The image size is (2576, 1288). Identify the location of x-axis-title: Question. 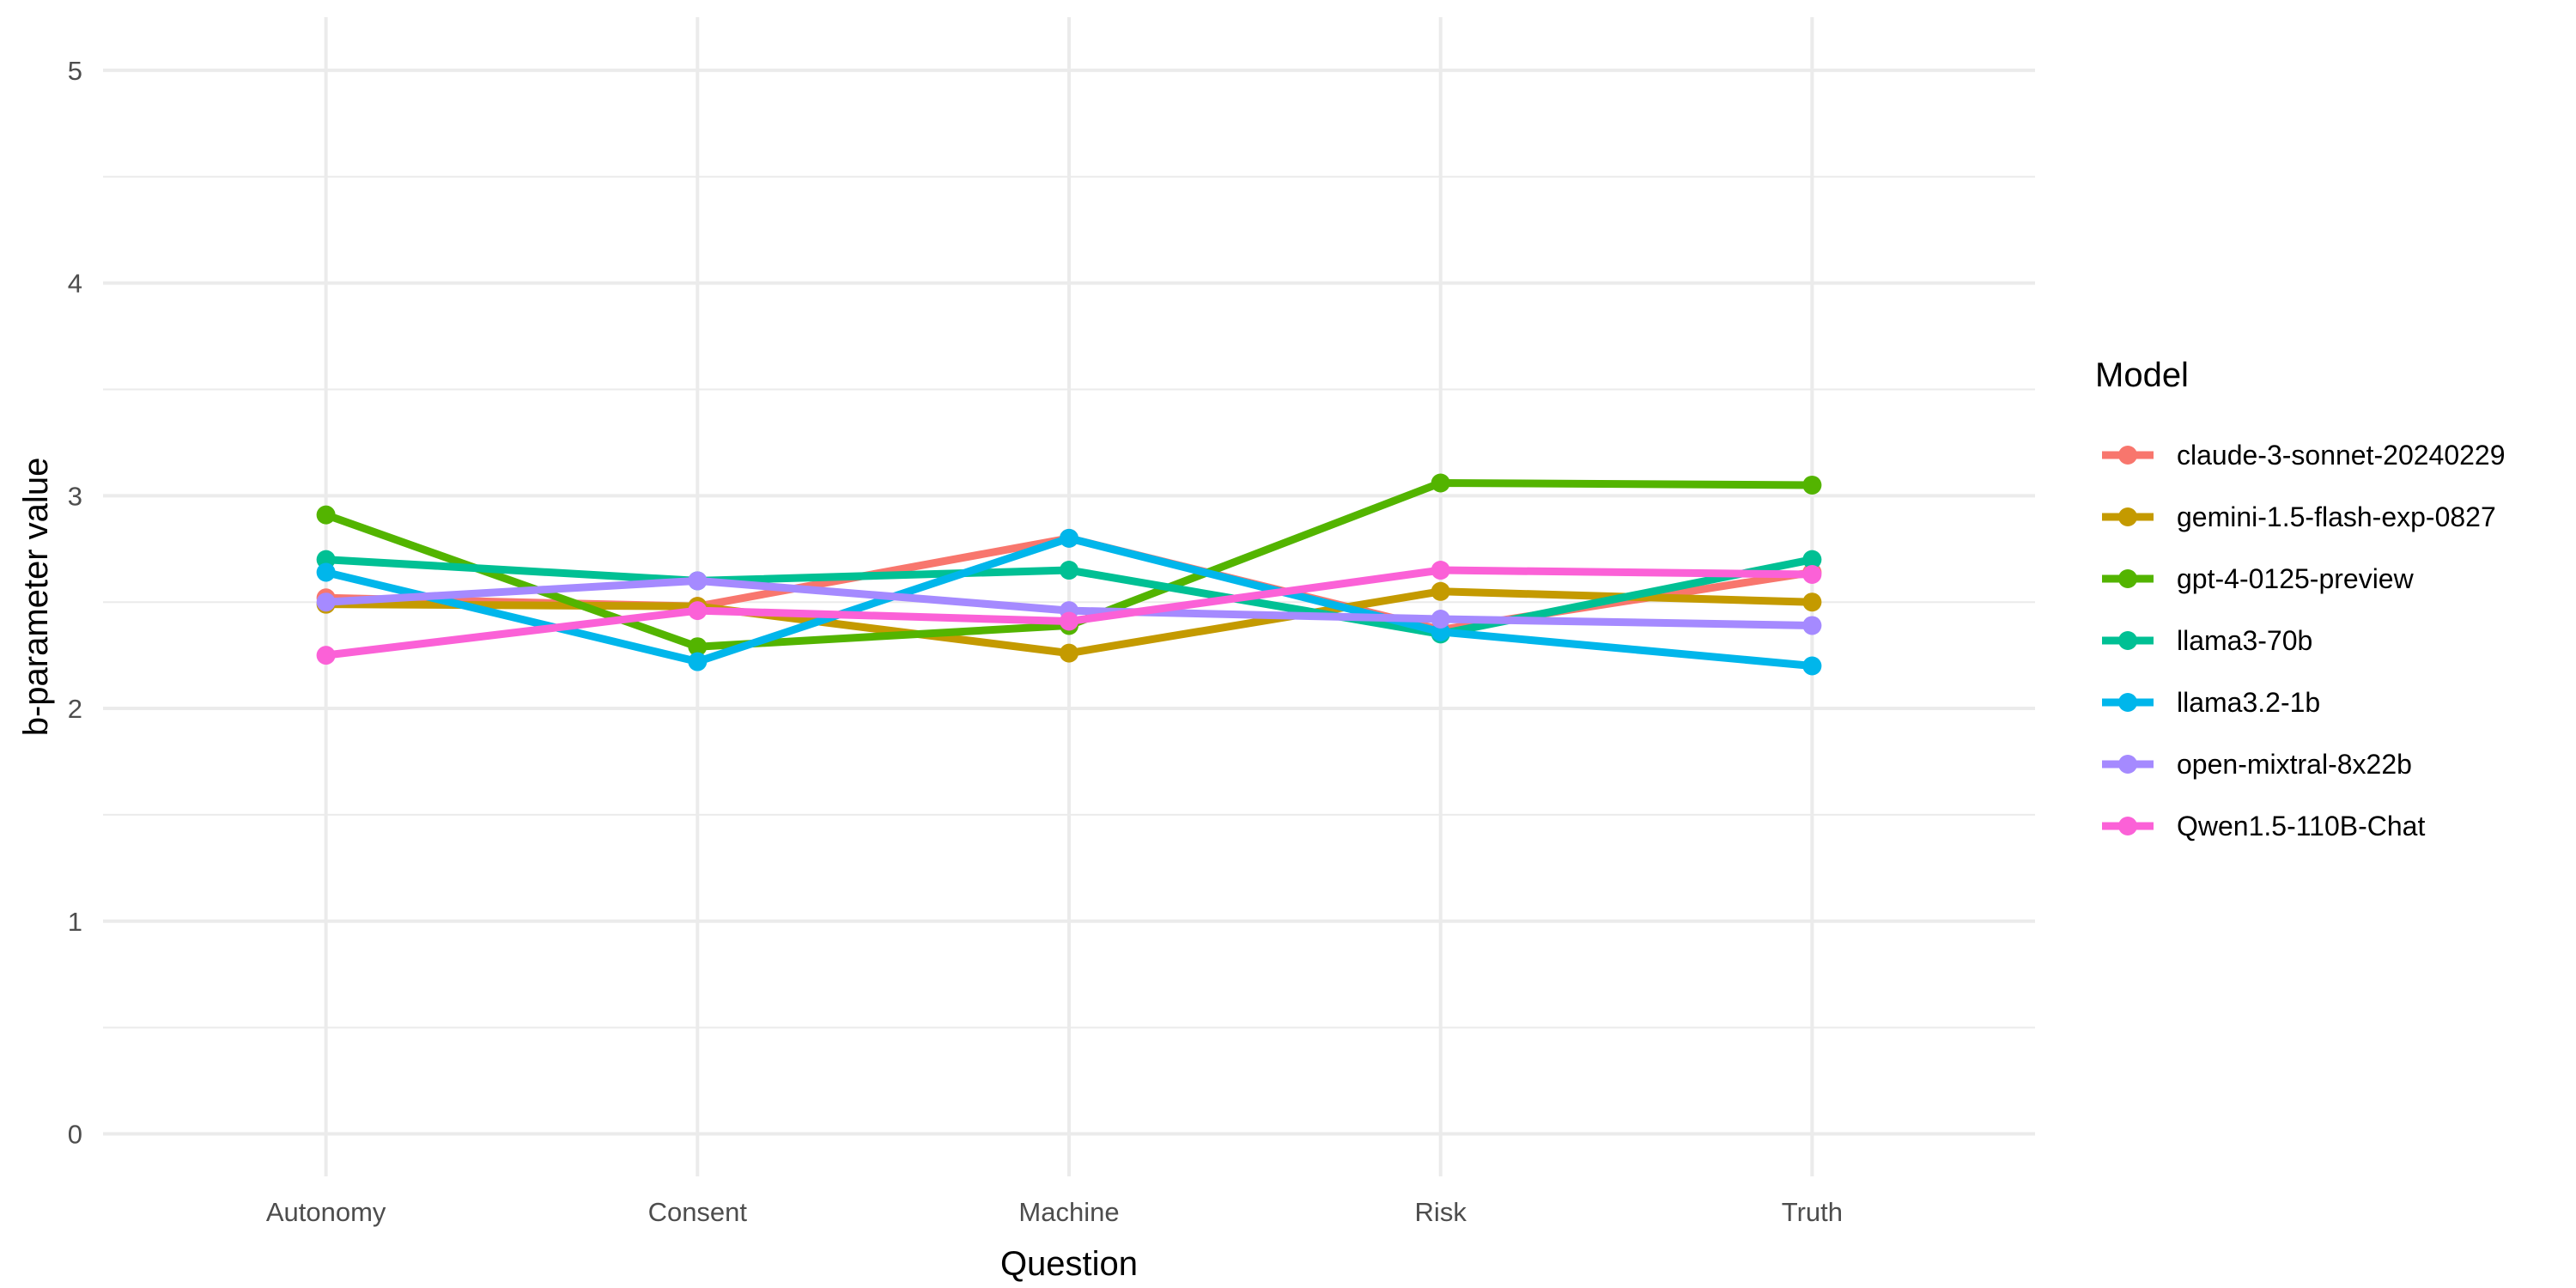
(1069, 1264).